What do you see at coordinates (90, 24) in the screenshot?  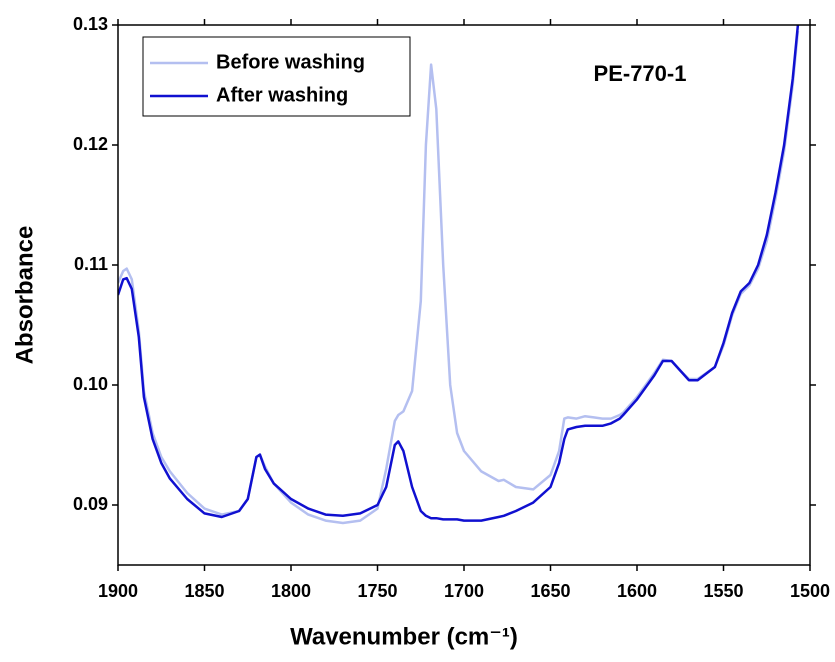 I see `y-tick-label: 0.13` at bounding box center [90, 24].